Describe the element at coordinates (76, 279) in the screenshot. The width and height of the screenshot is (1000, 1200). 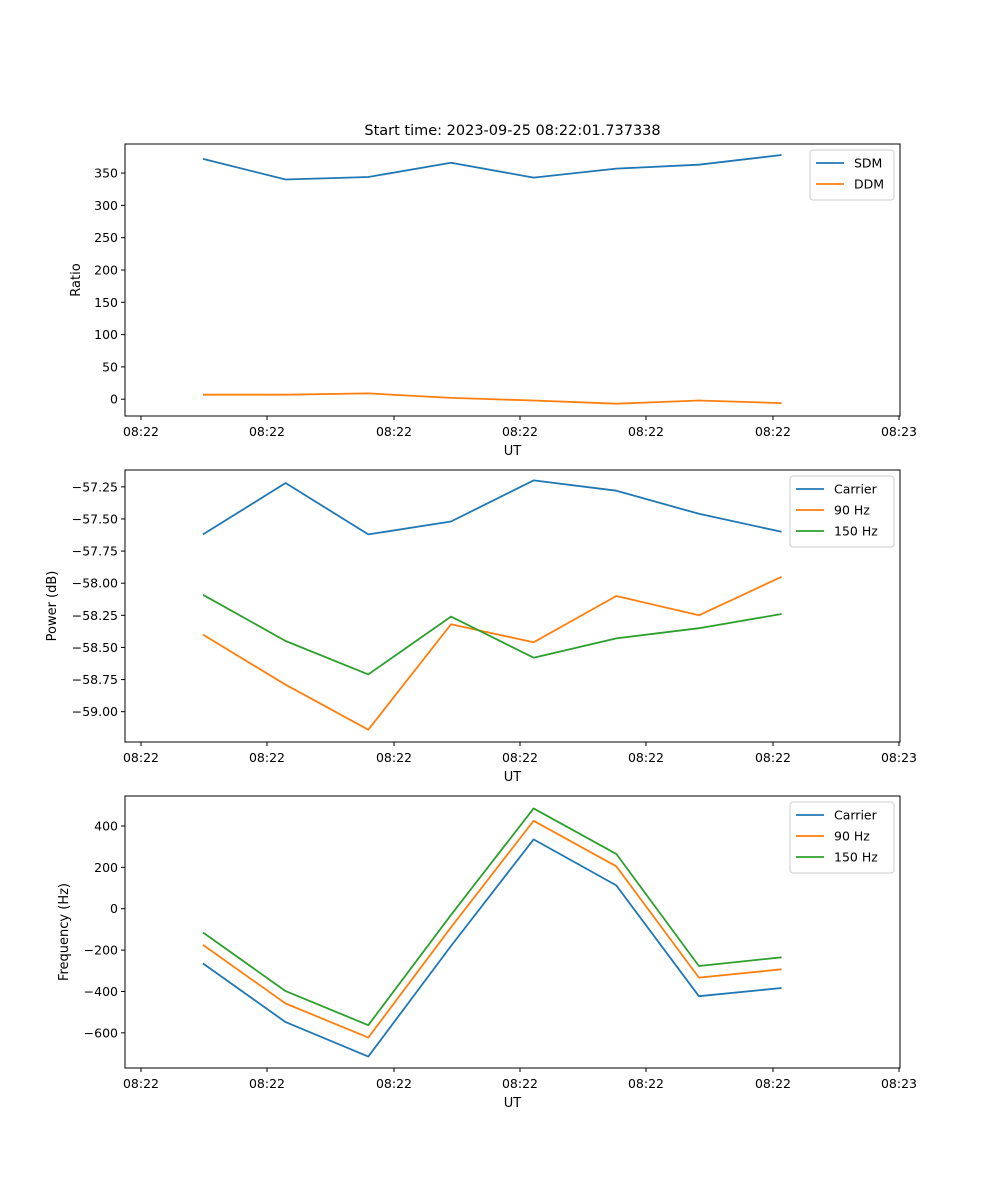
I see `y-axis-label: Ratio` at that location.